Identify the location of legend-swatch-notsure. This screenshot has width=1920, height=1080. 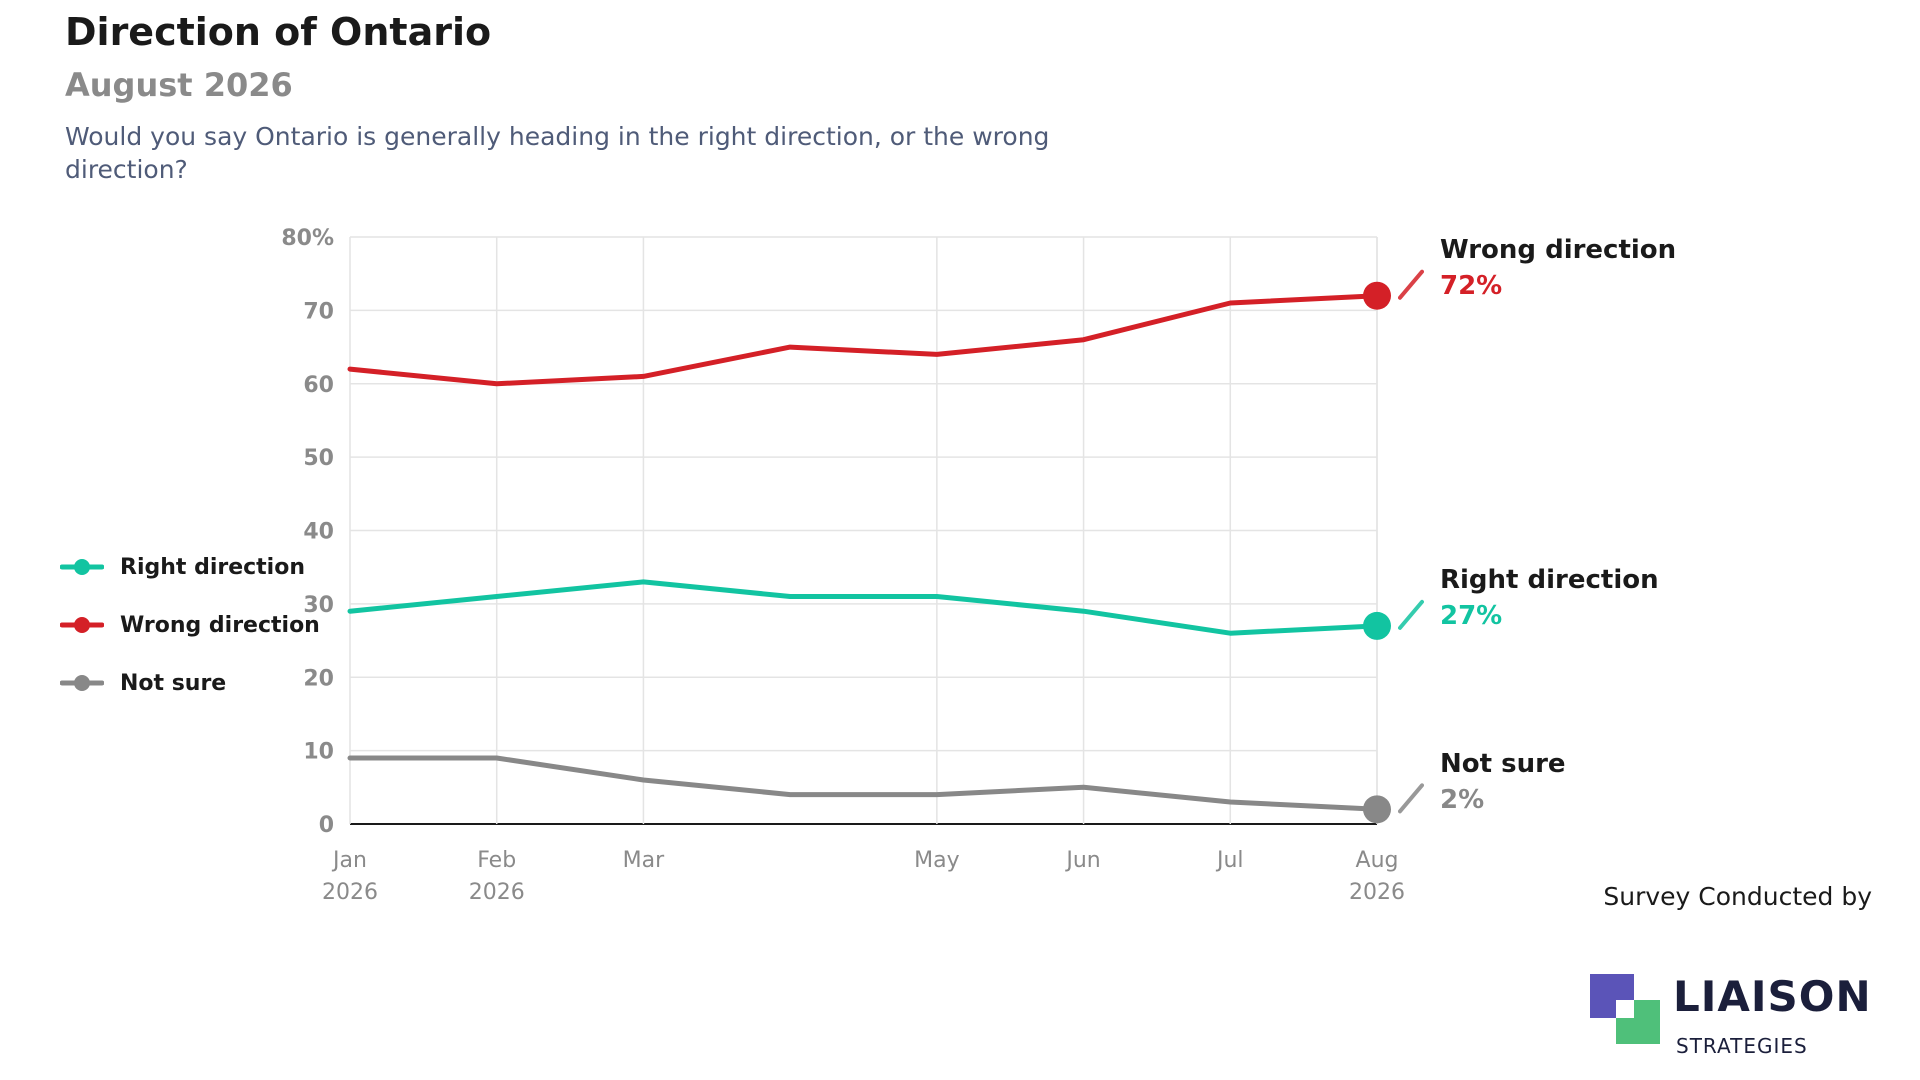
(82, 683).